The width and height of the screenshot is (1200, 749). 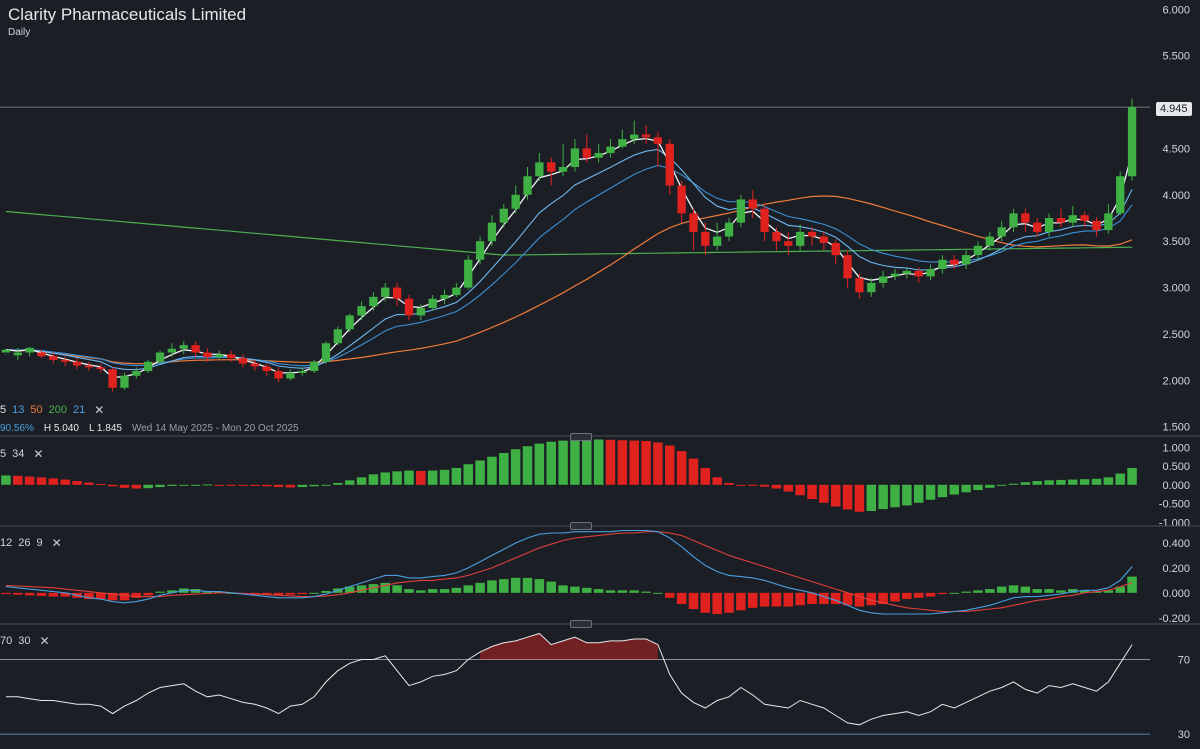 What do you see at coordinates (33, 543) in the screenshot?
I see `macd-legend: 12 26 9 ✕` at bounding box center [33, 543].